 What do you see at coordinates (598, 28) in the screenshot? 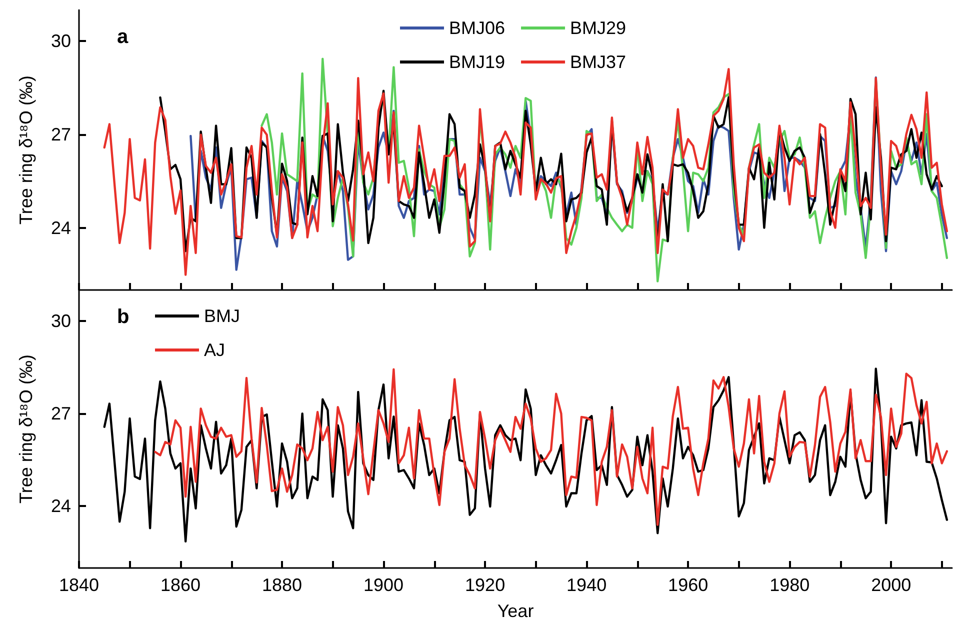
I see `legend-label: BMJ29` at bounding box center [598, 28].